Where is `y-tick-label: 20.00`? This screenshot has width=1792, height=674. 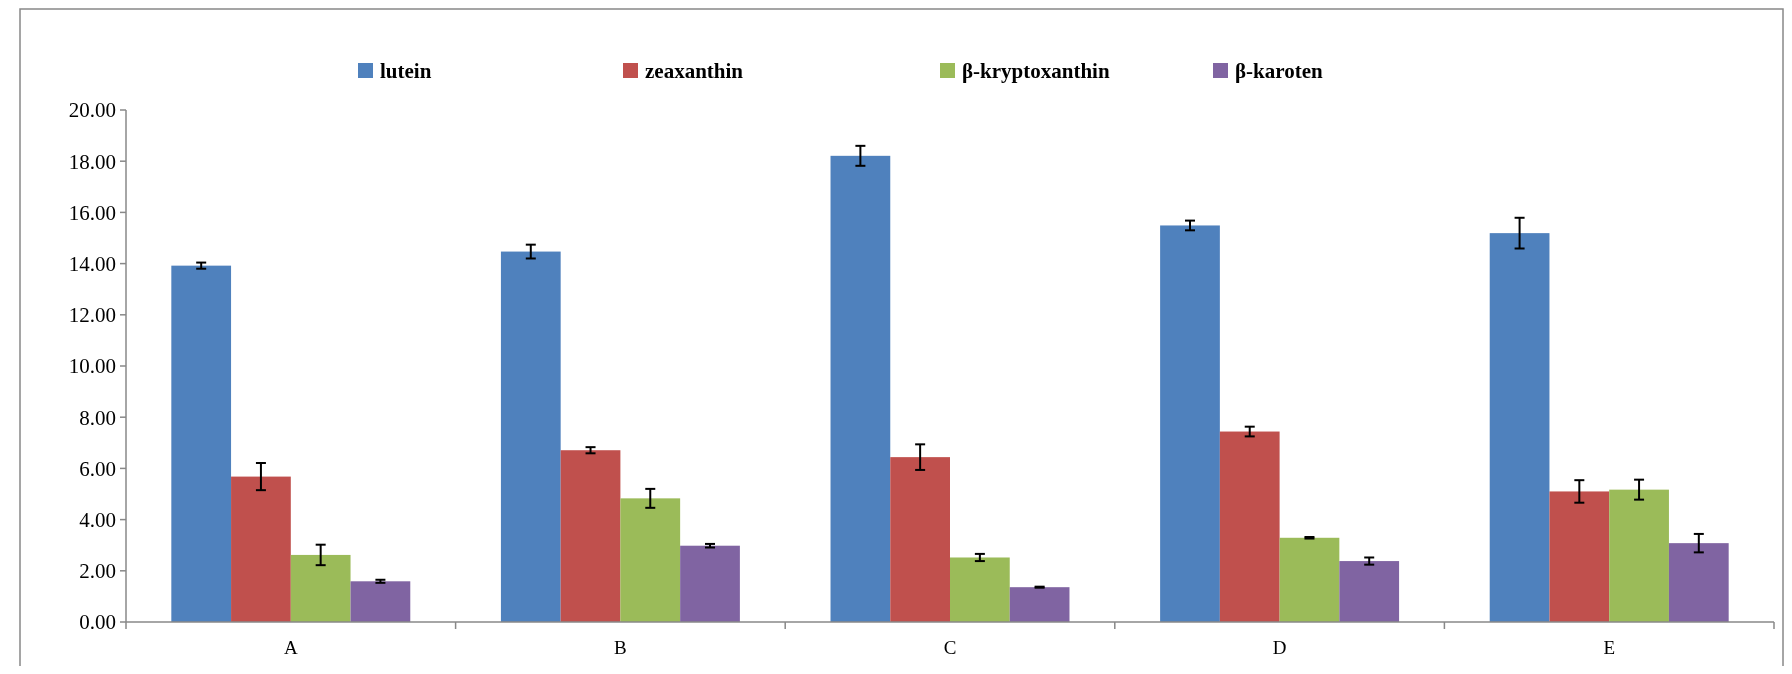
y-tick-label: 20.00 is located at coordinates (92, 110).